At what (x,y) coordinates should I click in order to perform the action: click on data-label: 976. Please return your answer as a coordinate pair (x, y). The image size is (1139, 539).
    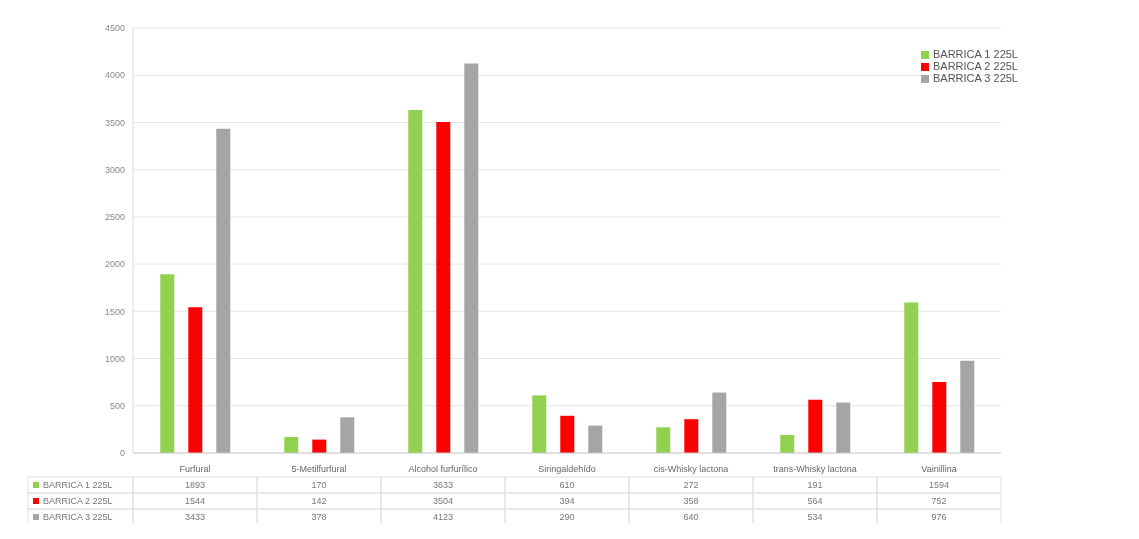
    Looking at the image, I should click on (939, 517).